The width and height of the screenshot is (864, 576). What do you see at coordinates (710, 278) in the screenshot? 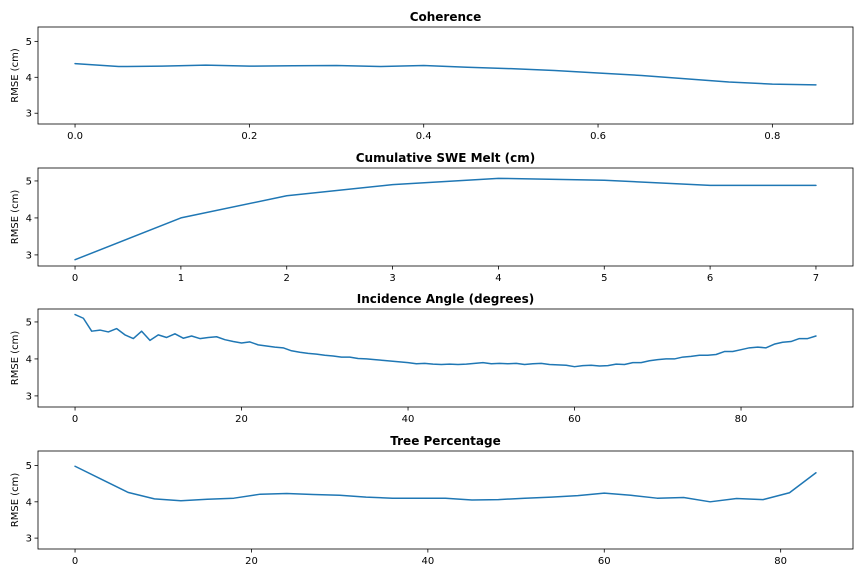
I see `x-tick-label: 6` at bounding box center [710, 278].